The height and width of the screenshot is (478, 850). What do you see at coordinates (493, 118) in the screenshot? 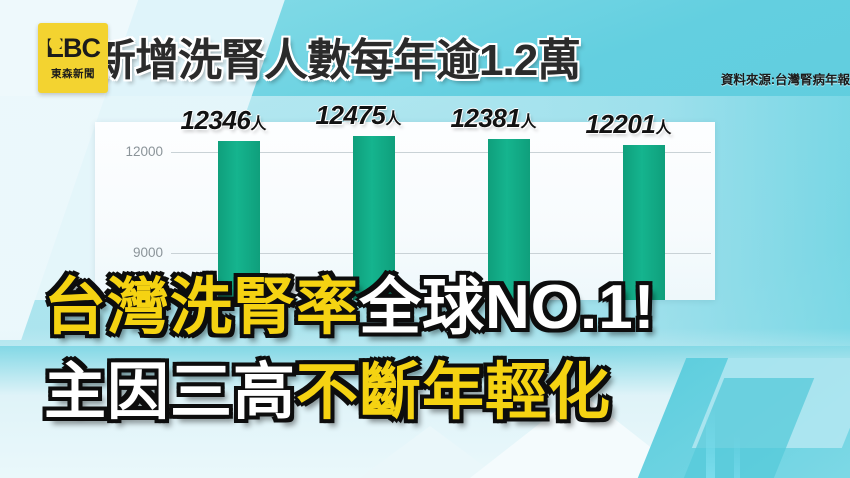
I see `chart-bar-value-label: 12381人` at bounding box center [493, 118].